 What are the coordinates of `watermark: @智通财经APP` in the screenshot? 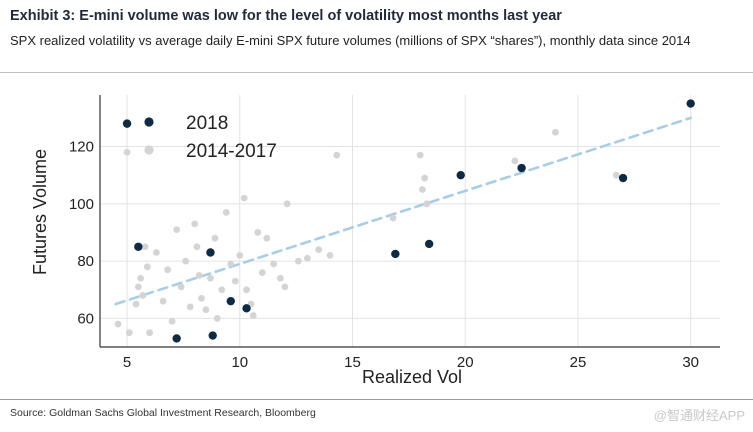 It's located at (699, 415).